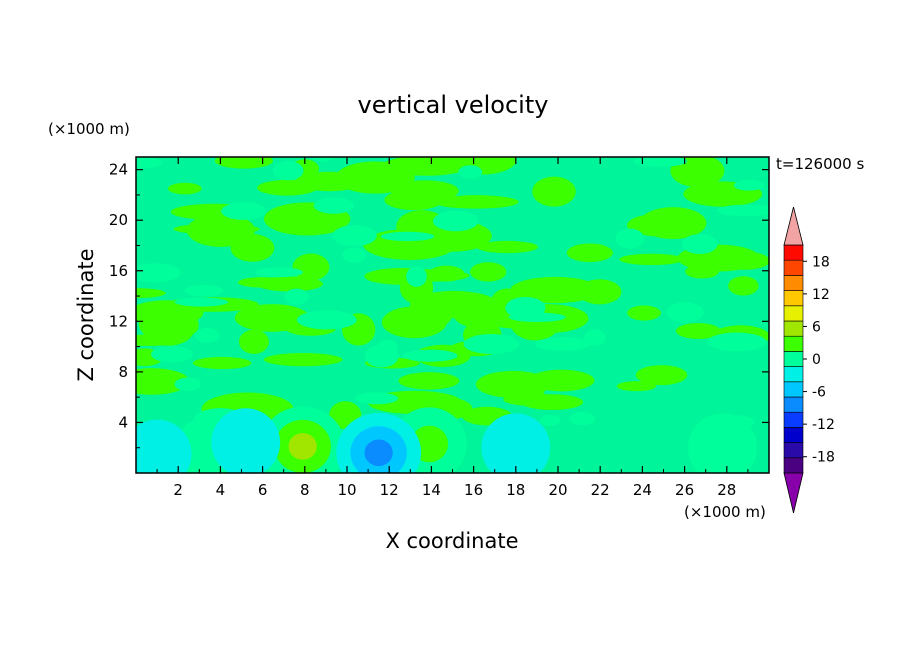  I want to click on chart-title: vertical velocity, so click(453, 105).